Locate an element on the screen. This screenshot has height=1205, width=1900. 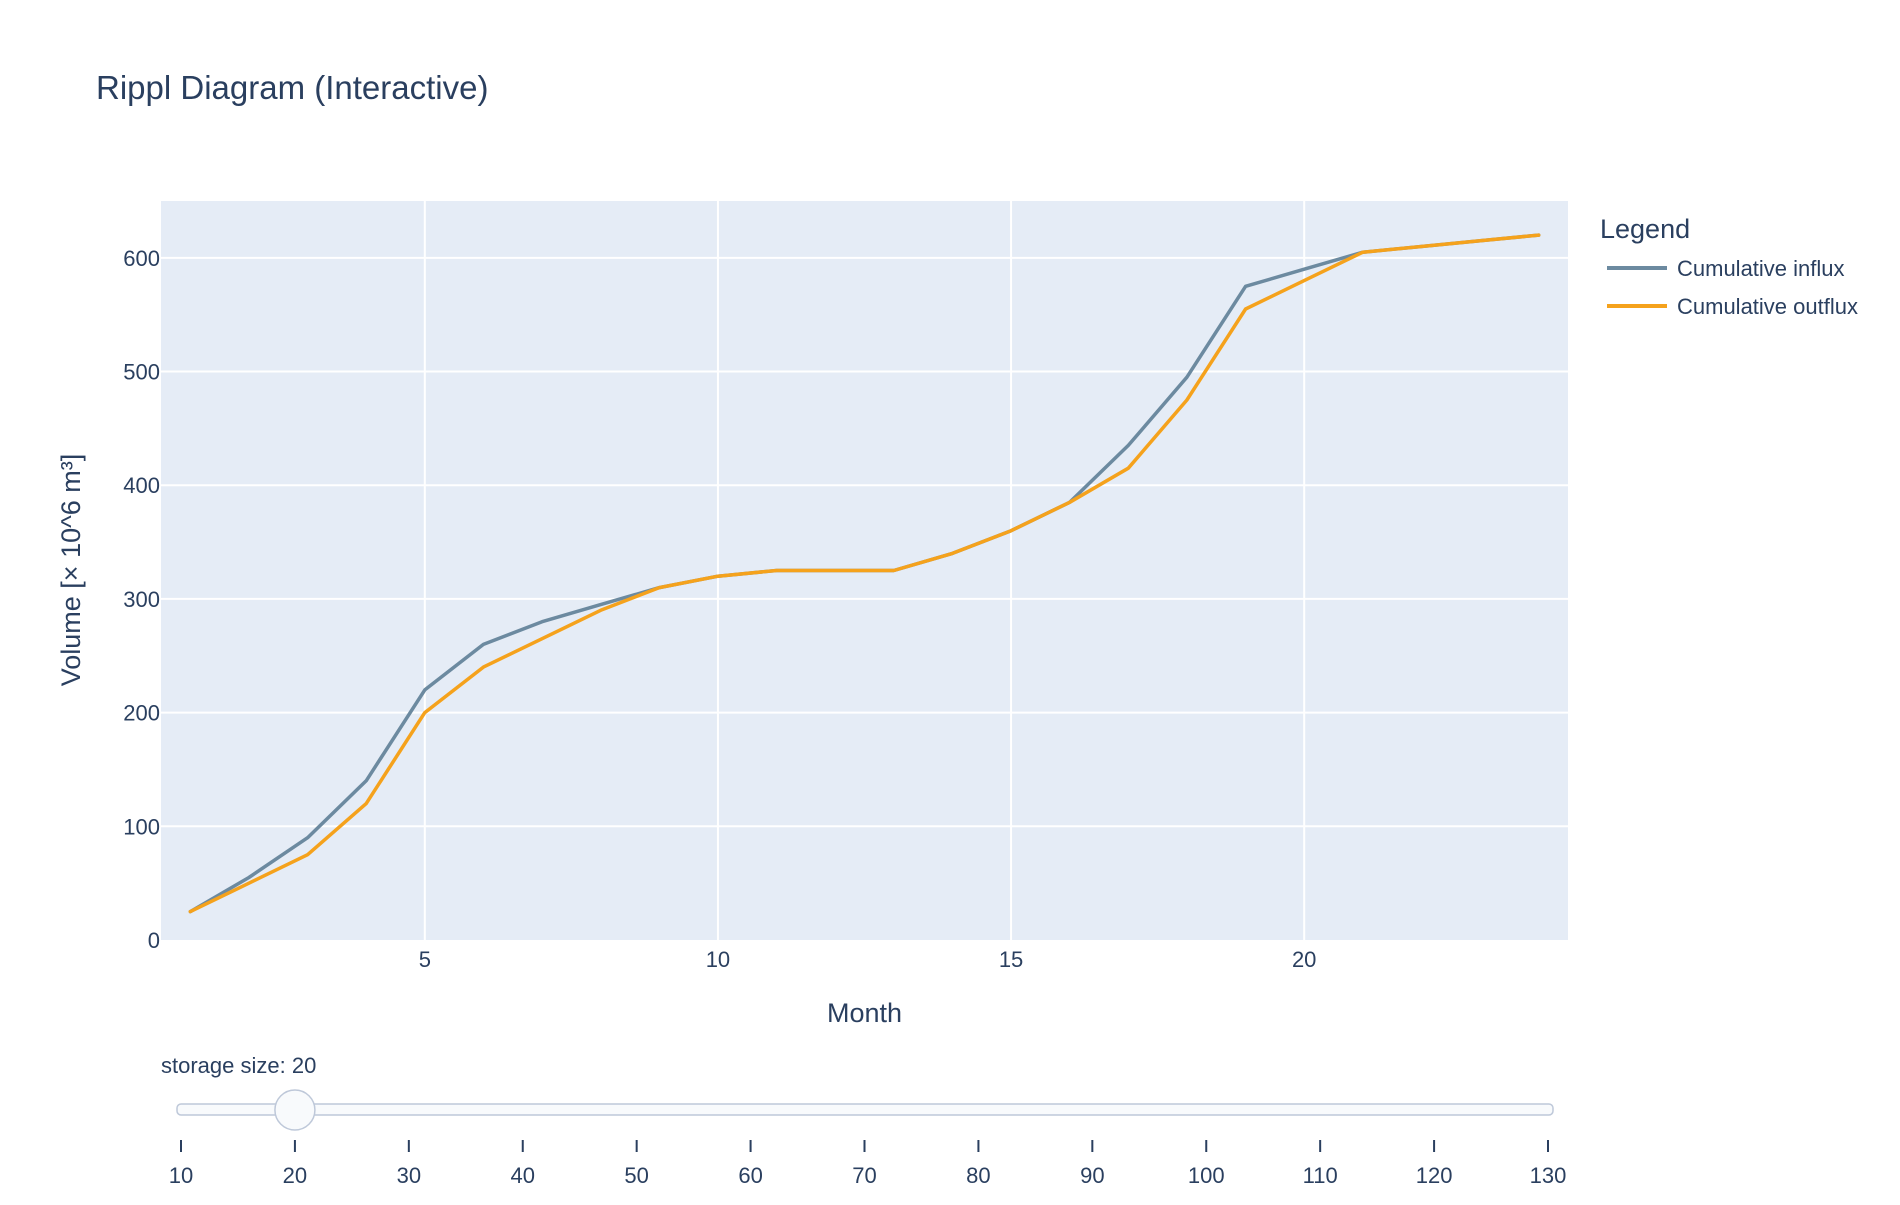
slider-tick-label: 20 is located at coordinates (295, 1175).